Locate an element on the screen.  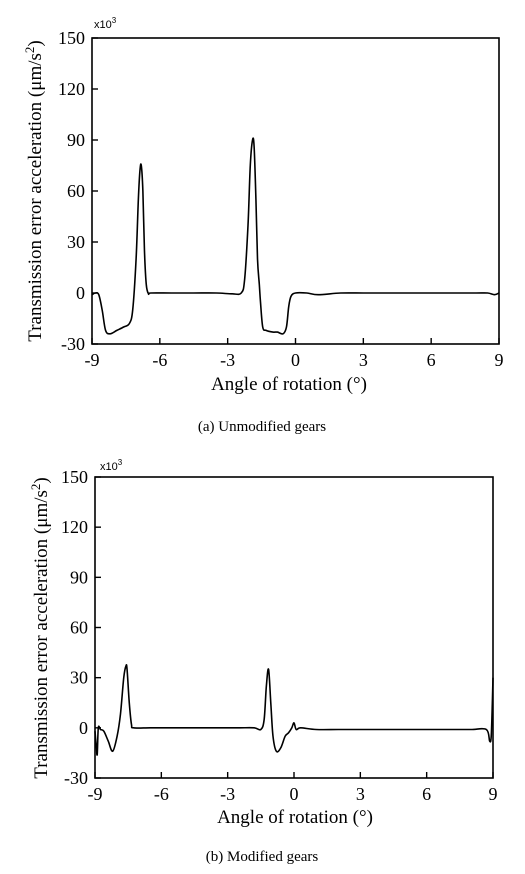
series-line is located at coordinates (294, 709).